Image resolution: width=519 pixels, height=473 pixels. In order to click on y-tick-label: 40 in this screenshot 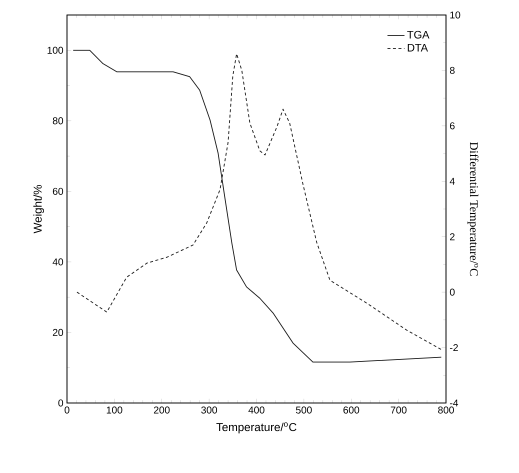, I will do `click(58, 262)`.